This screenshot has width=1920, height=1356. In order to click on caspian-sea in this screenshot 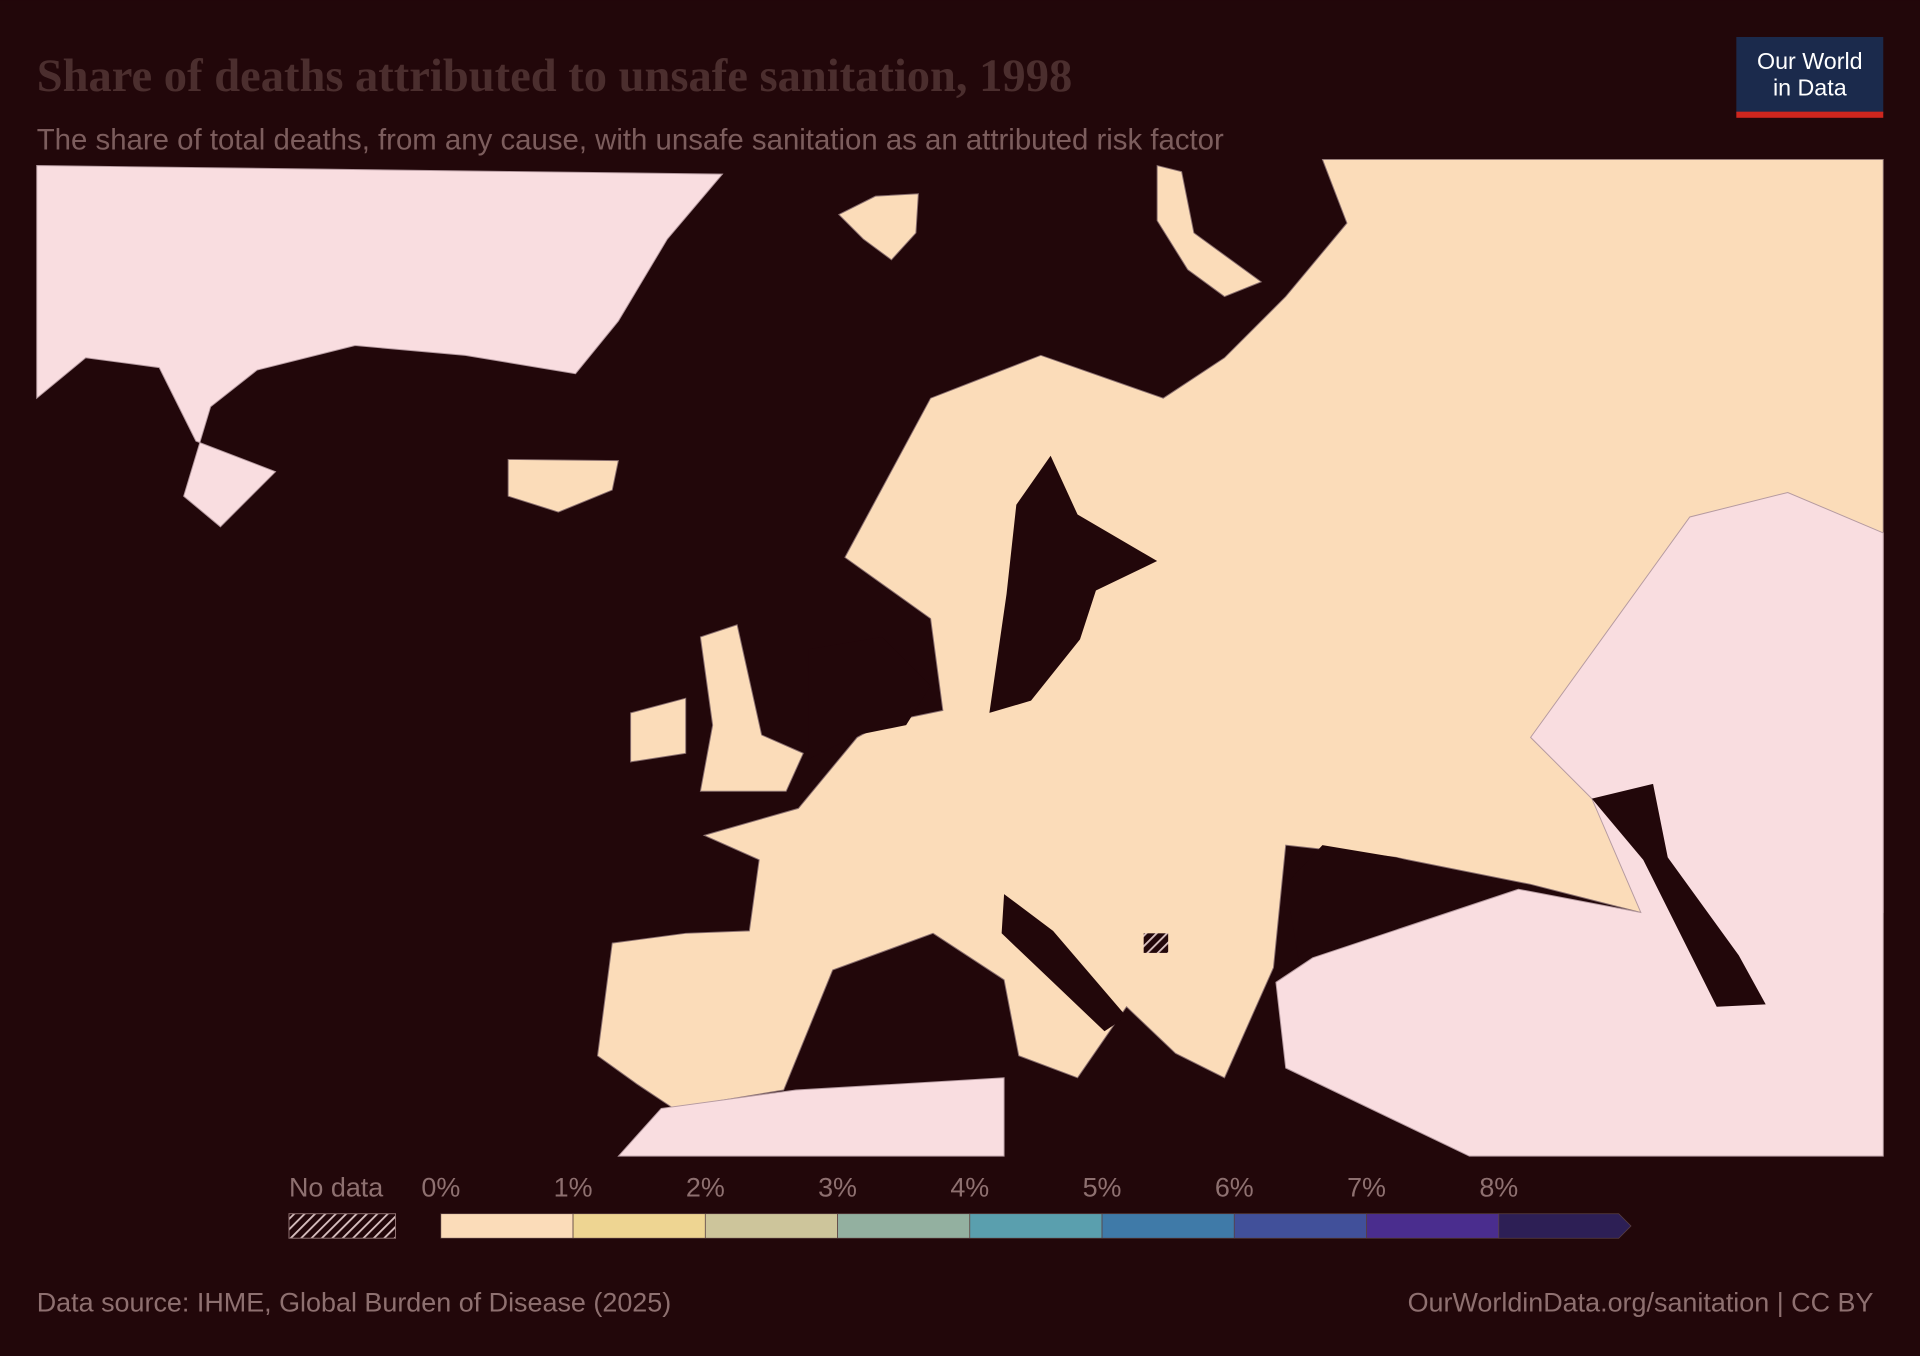, I will do `click(1678, 895)`.